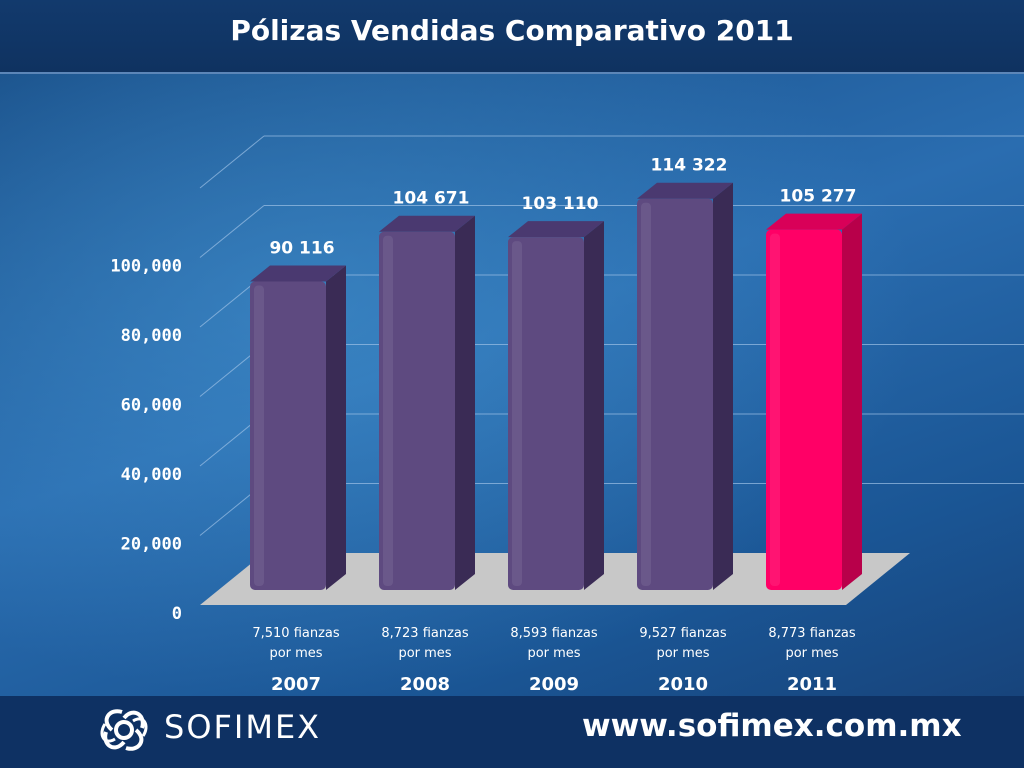 This screenshot has width=1024, height=768. I want to click on x-tick-label: 2009, so click(554, 684).